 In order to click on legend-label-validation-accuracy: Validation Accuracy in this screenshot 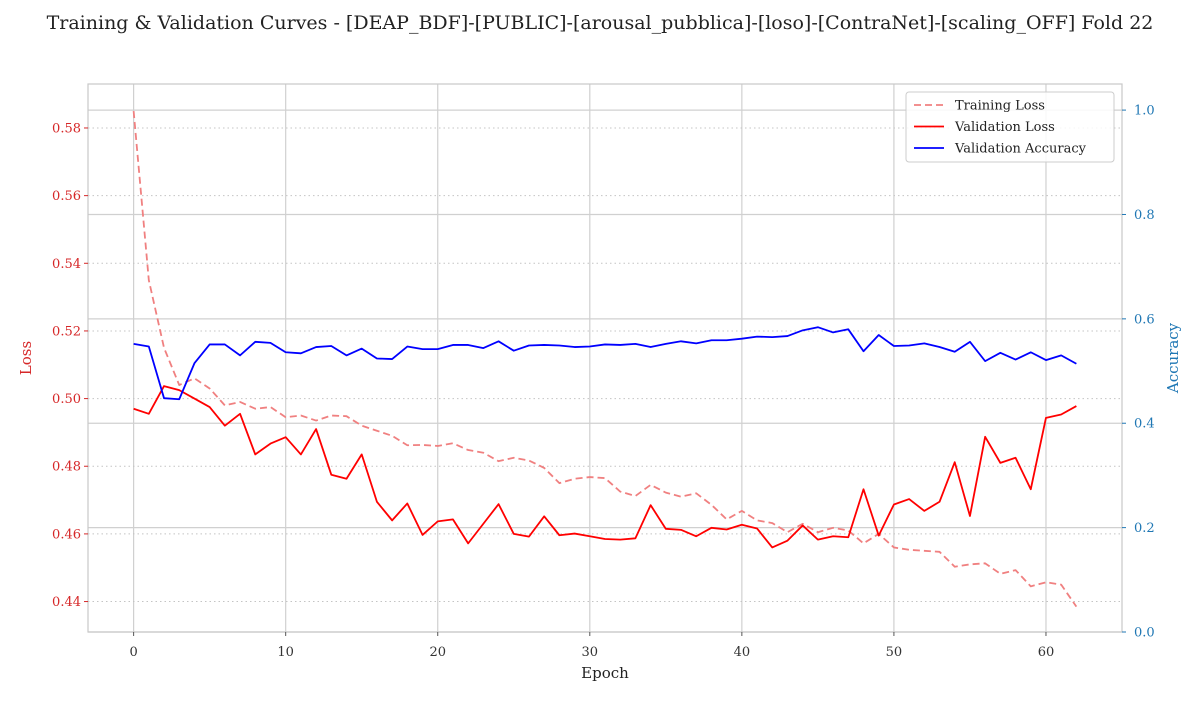, I will do `click(1020, 149)`.